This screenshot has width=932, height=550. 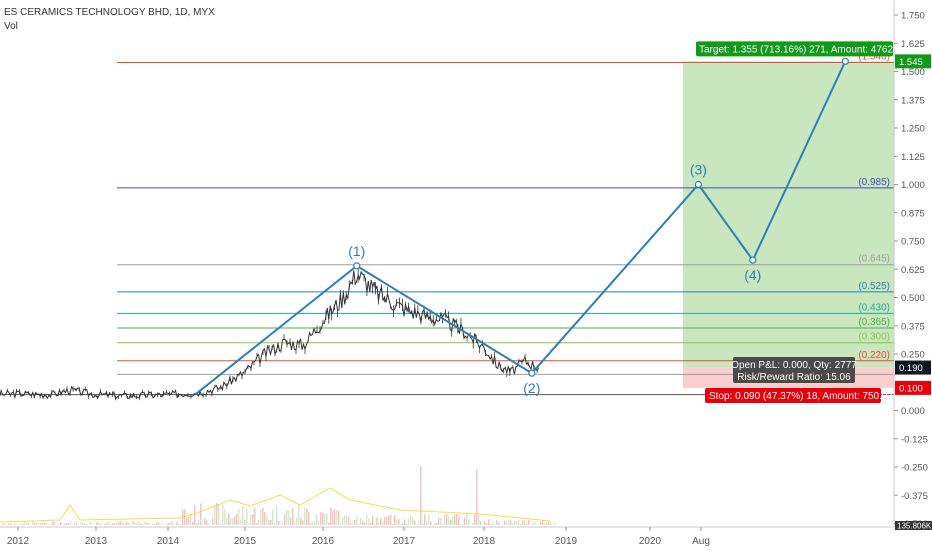 What do you see at coordinates (794, 377) in the screenshot?
I see `risk-reward-label: Risk/Reward Ratio: 15.06` at bounding box center [794, 377].